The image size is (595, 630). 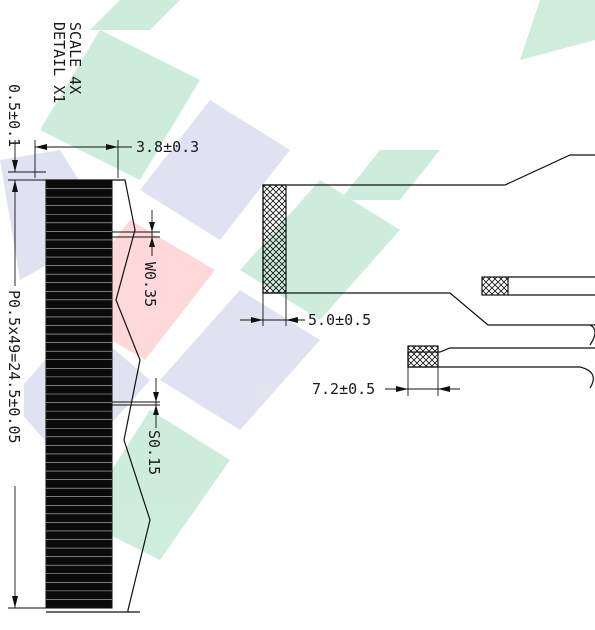 What do you see at coordinates (444, 389) in the screenshot?
I see `tab-length-arrow-right` at bounding box center [444, 389].